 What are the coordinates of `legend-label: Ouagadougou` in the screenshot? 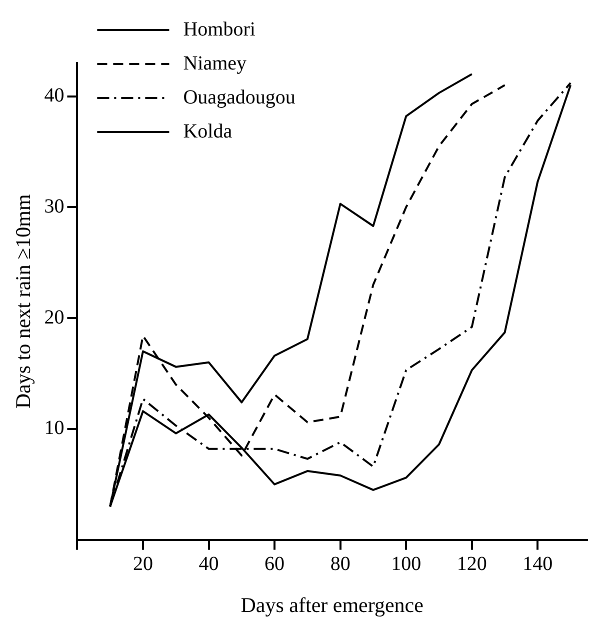 It's located at (239, 97).